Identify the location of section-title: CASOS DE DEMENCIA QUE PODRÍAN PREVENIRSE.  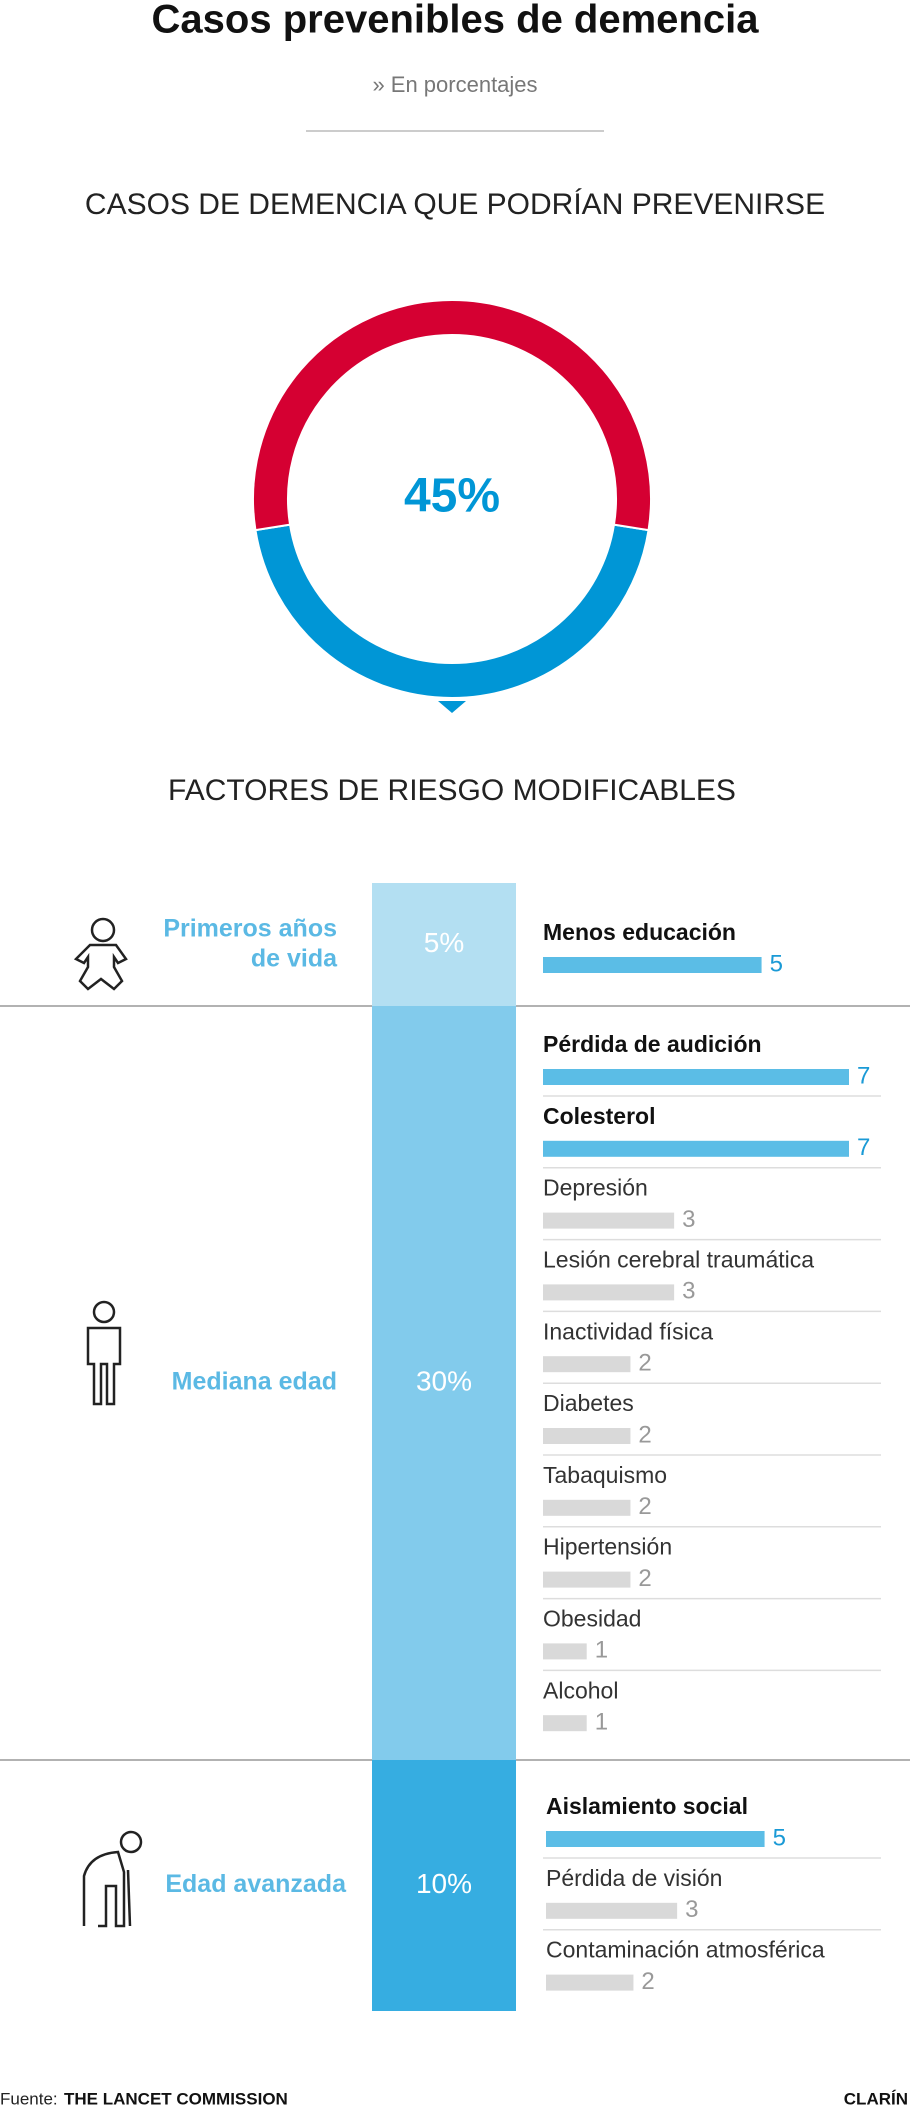
(455, 204).